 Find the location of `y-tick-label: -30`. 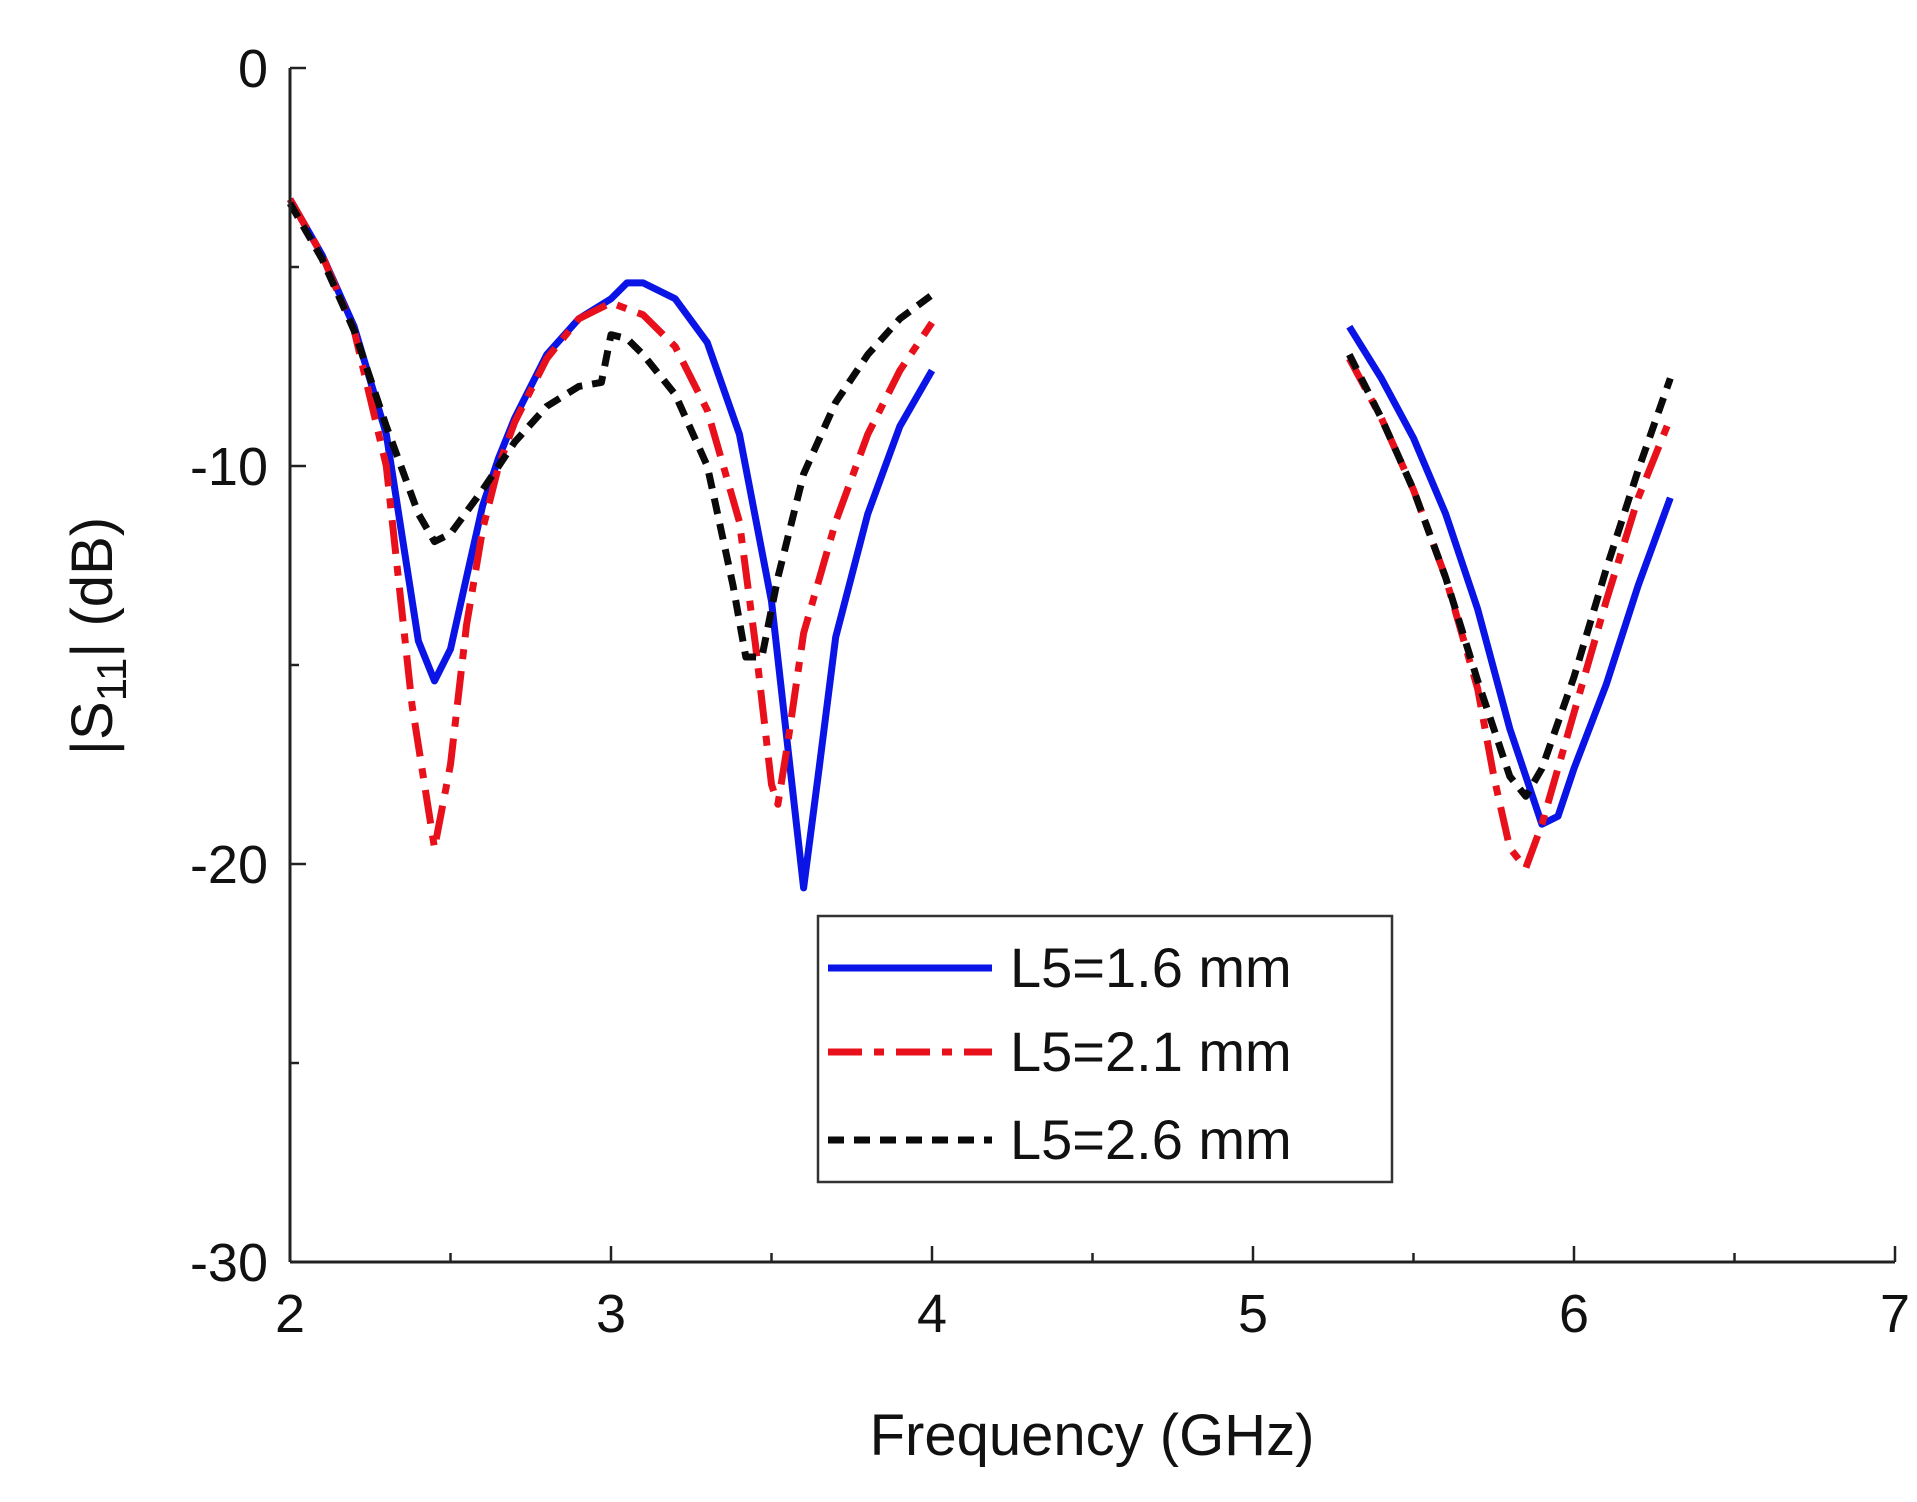

y-tick-label: -30 is located at coordinates (229, 1263).